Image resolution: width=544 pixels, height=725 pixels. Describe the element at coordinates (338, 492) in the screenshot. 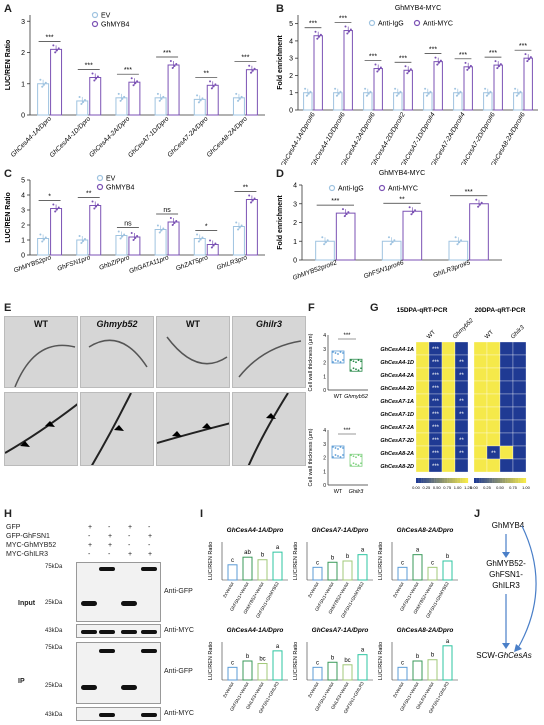

I see `x-label: WT` at that location.